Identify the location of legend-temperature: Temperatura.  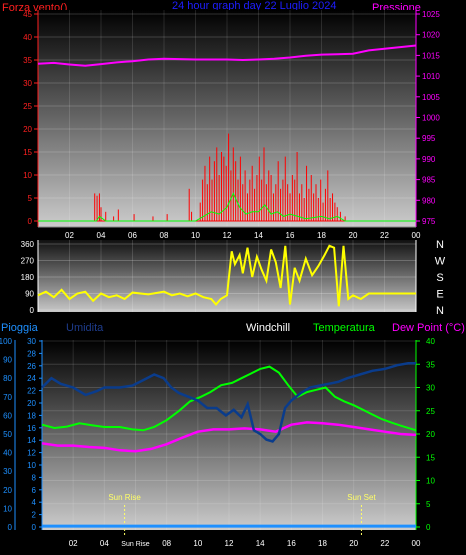
(344, 328).